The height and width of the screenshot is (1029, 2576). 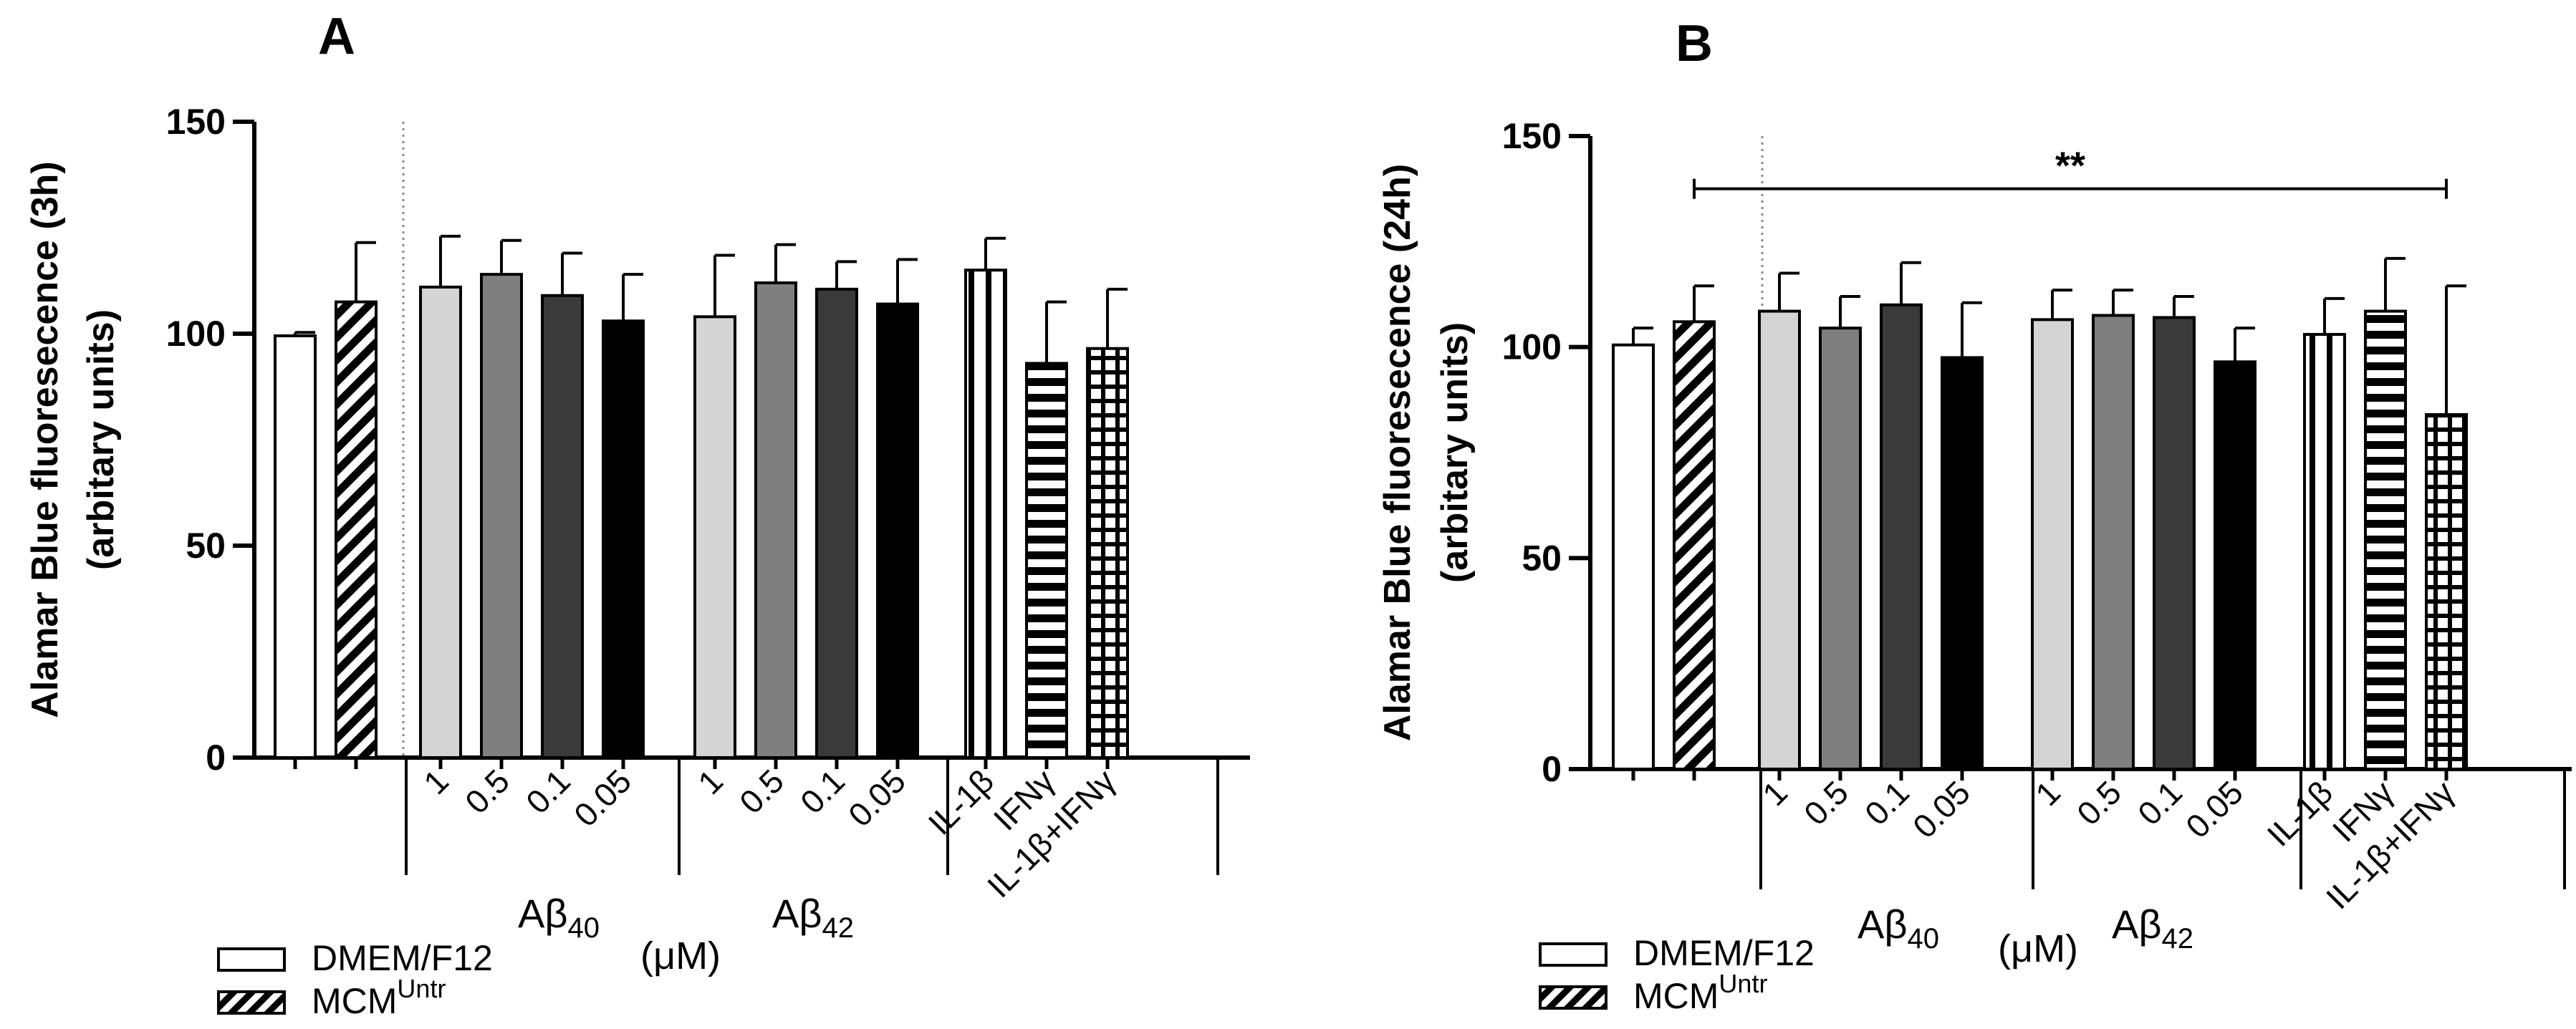 I want to click on y-axis-label: Alamar Blue fluoresecence (24h), so click(x=1397, y=453).